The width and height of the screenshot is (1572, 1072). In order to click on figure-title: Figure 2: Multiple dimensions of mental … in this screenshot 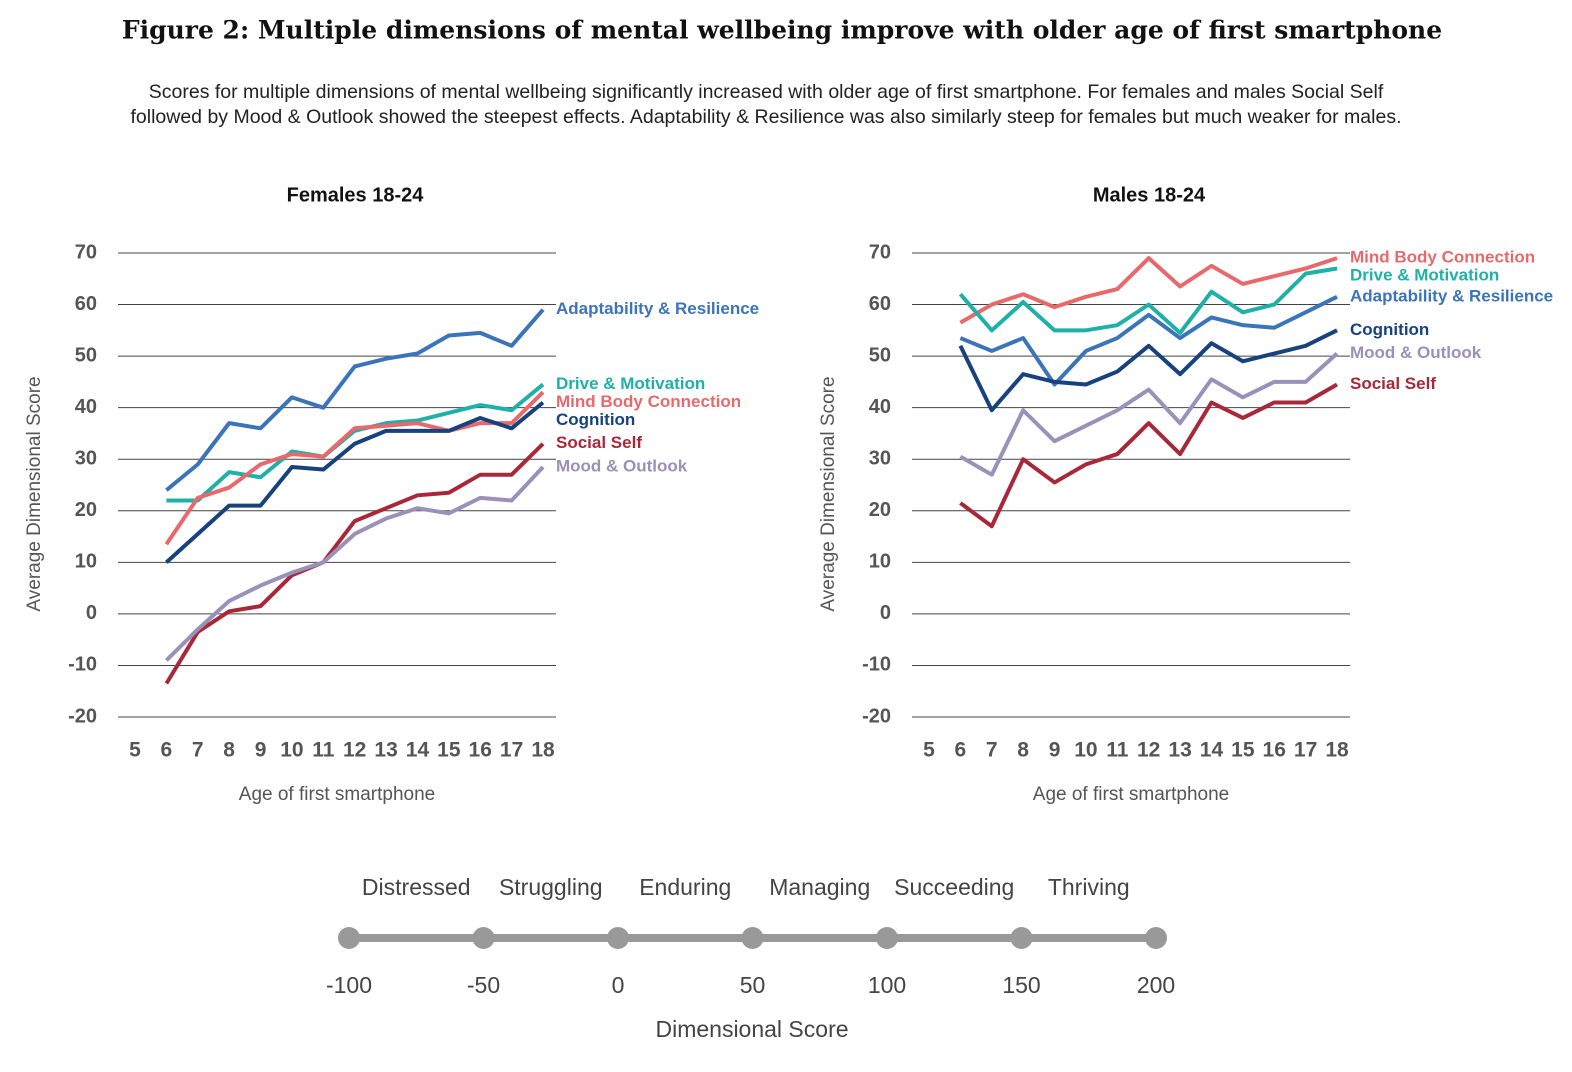, I will do `click(782, 30)`.